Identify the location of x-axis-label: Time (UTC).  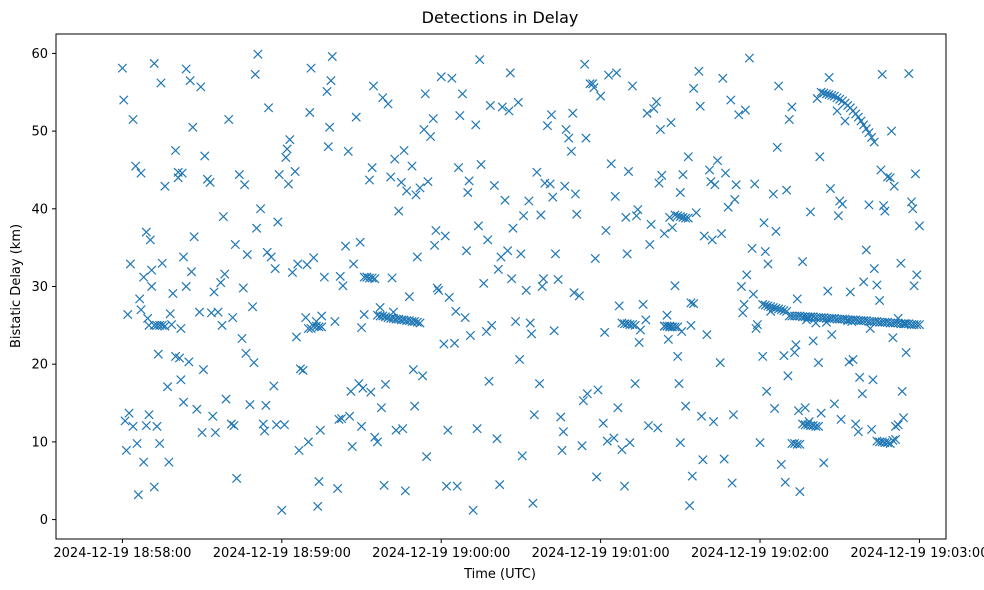
(499, 574).